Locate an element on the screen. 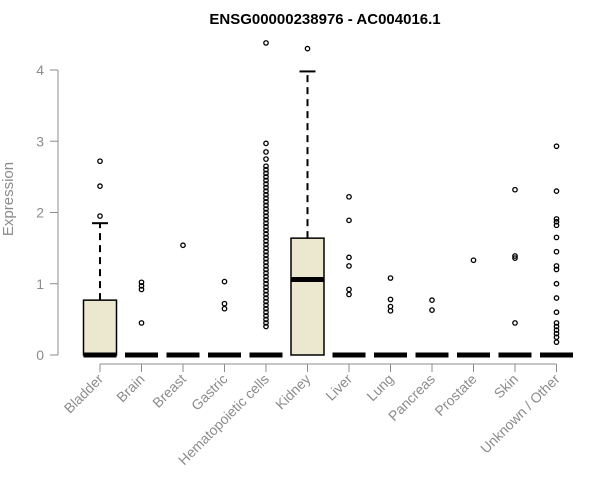 This screenshot has width=600, height=500. x-tick-label: Skin is located at coordinates (506, 386).